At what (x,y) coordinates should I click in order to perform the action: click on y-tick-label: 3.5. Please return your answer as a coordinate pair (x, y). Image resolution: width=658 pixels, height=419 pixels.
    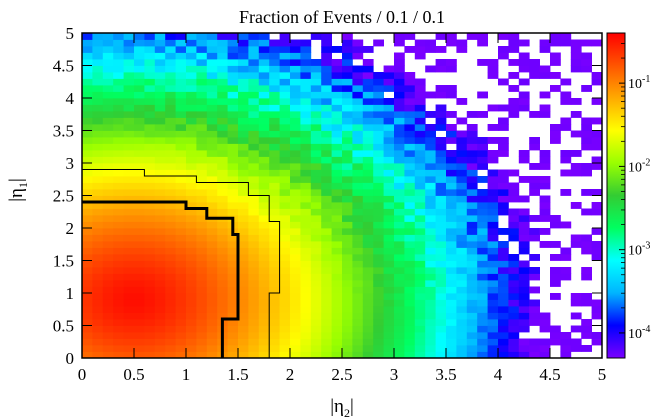
    Looking at the image, I should click on (63, 131).